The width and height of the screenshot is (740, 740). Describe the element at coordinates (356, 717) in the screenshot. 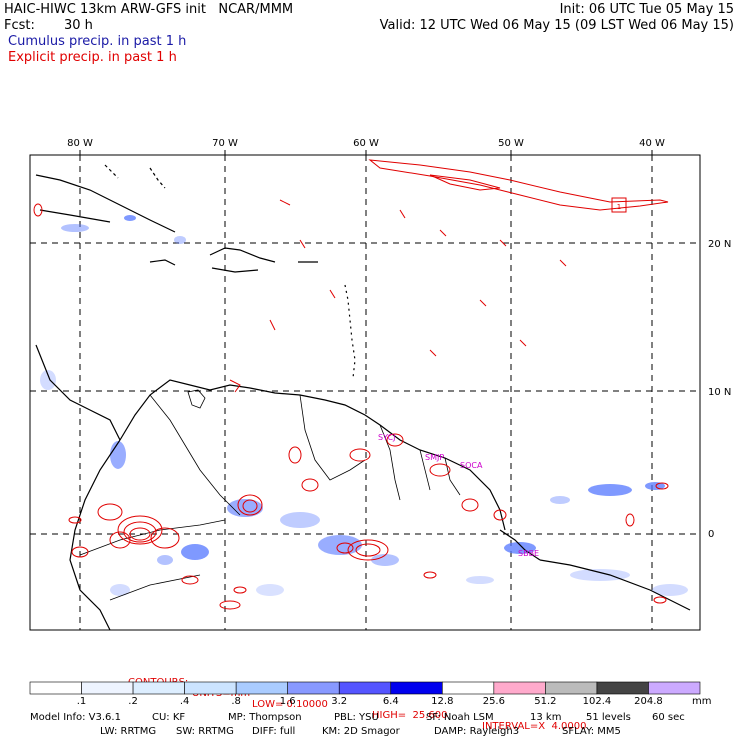

I see `footer-pbl: PBL: YSU` at that location.